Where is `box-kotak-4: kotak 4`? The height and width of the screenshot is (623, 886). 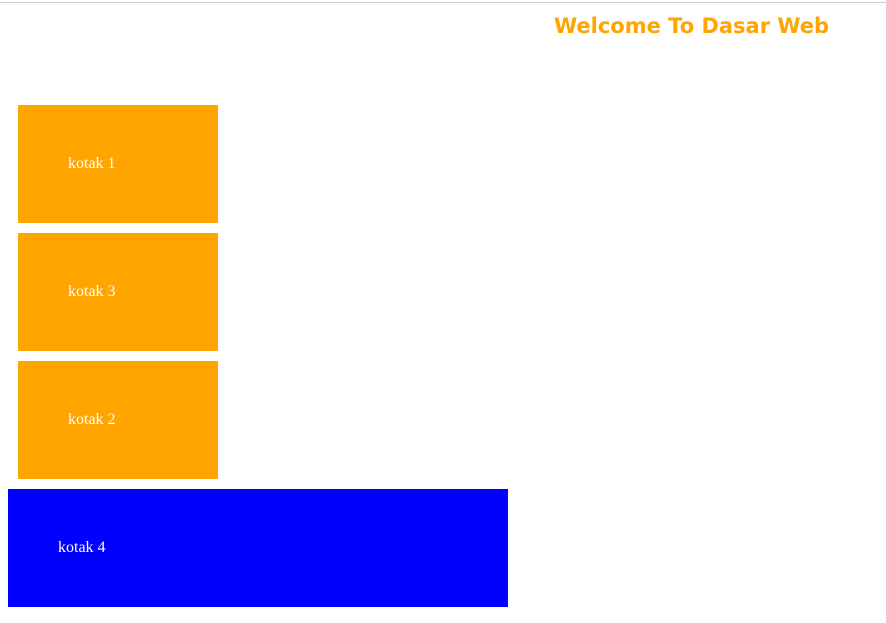
box-kotak-4: kotak 4 is located at coordinates (258, 548).